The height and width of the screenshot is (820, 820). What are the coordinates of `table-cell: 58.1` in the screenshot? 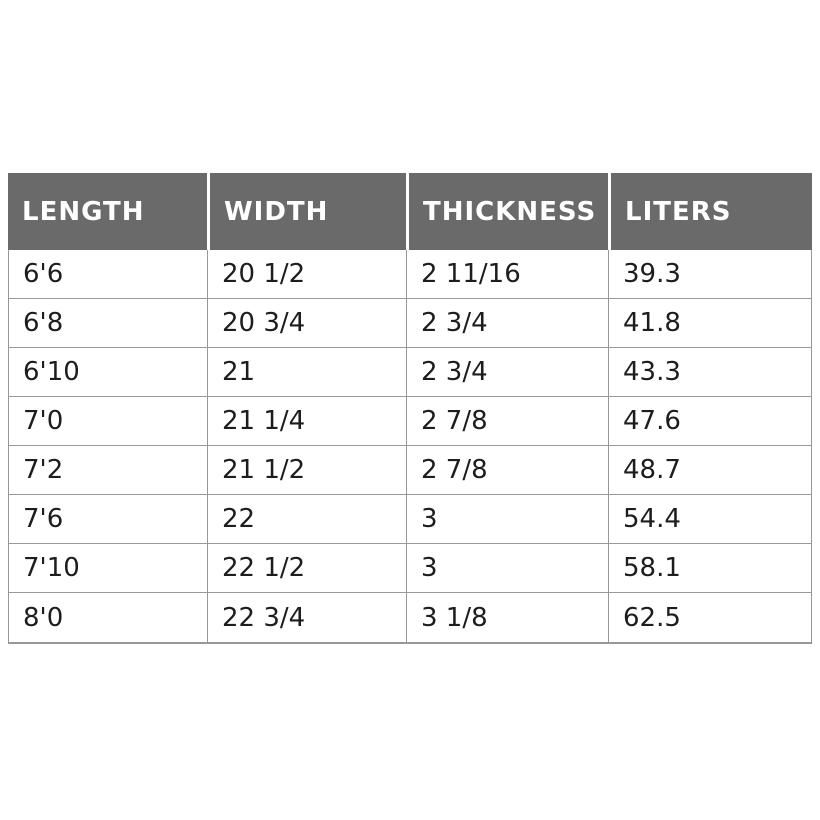 It's located at (709, 568).